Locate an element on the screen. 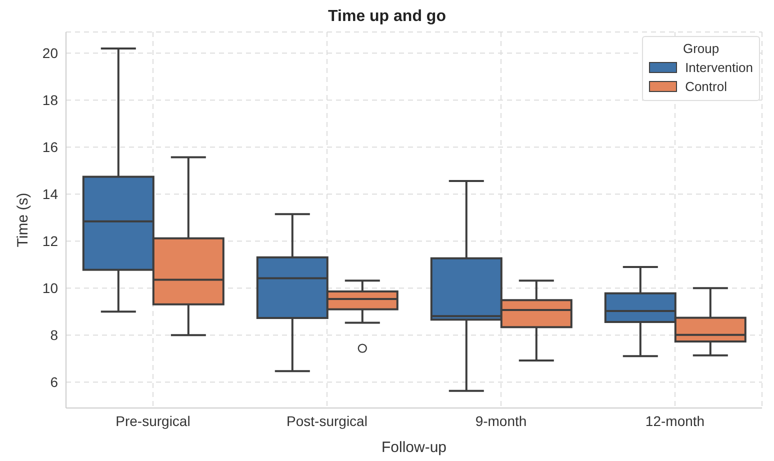 Image resolution: width=774 pixels, height=461 pixels. x-axis-title: Follow-up is located at coordinates (414, 447).